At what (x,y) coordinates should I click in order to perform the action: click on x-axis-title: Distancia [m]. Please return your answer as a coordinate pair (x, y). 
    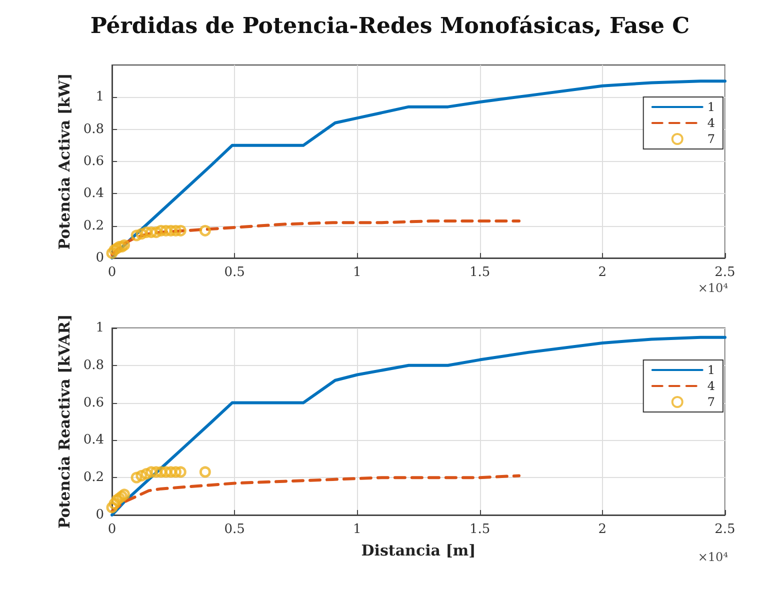
    Looking at the image, I should click on (418, 551).